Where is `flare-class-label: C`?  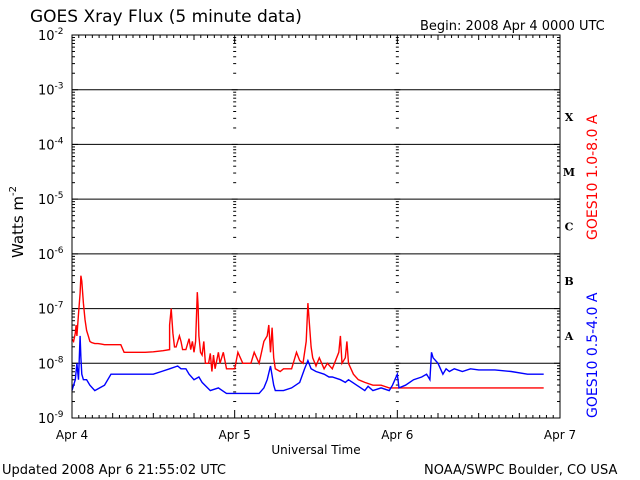 flare-class-label: C is located at coordinates (569, 227).